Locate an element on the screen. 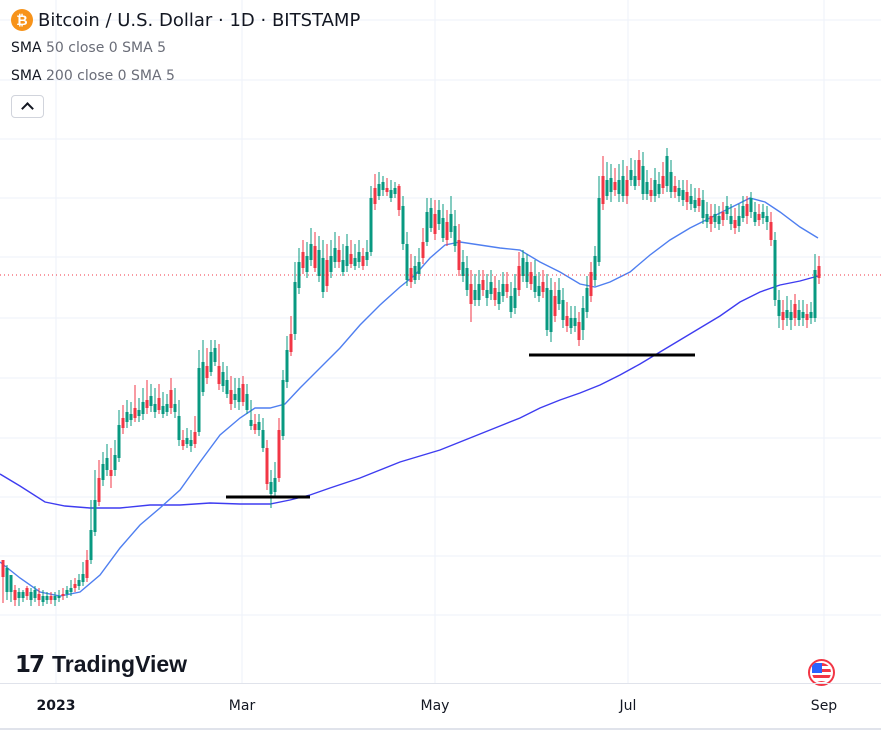 This screenshot has height=731, width=881. x-label-2023: 2023 is located at coordinates (56, 706).